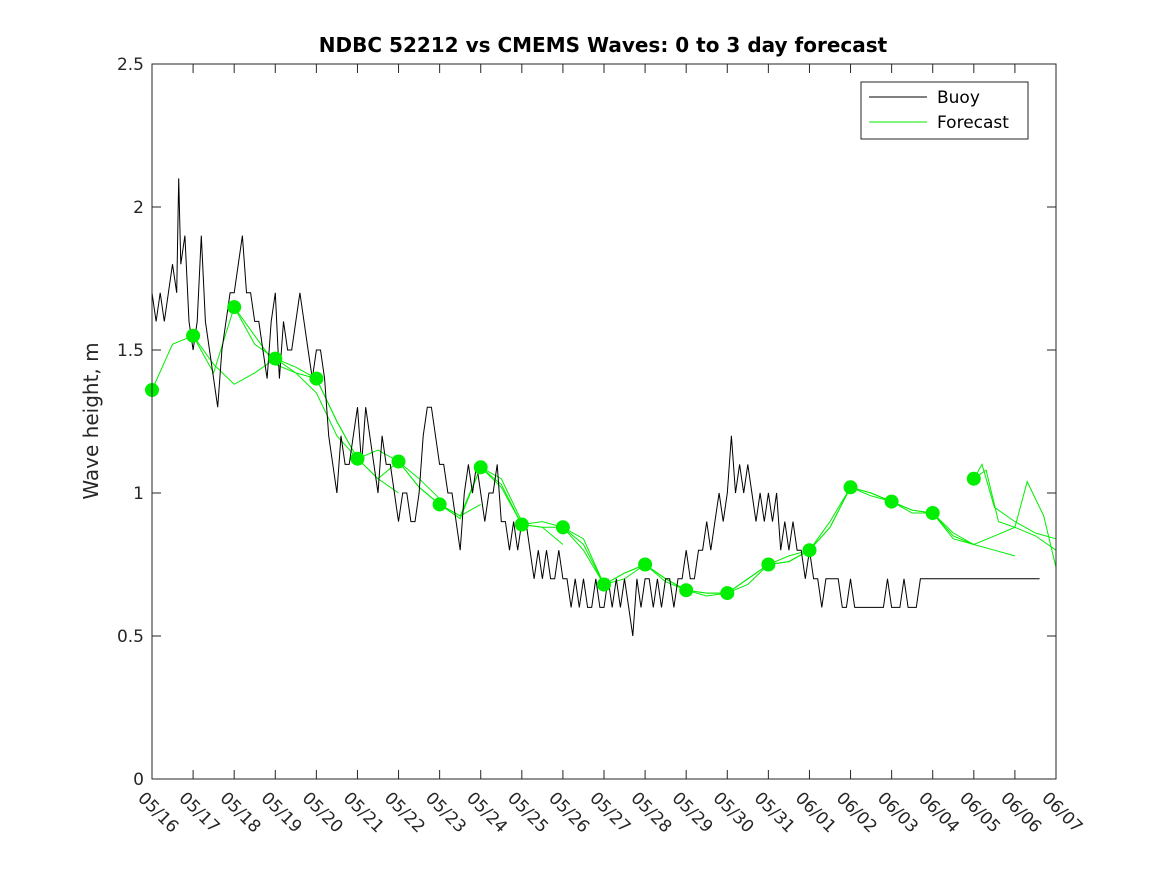 The width and height of the screenshot is (1167, 875). What do you see at coordinates (609, 812) in the screenshot?
I see `x-tick-label-11: 05/27` at bounding box center [609, 812].